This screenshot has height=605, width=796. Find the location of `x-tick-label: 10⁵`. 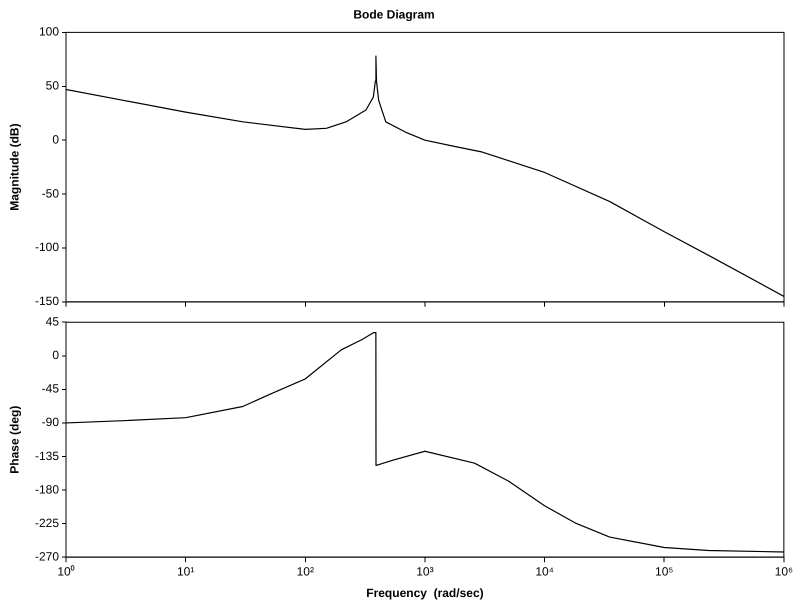

x-tick-label: 10⁵ is located at coordinates (664, 571).